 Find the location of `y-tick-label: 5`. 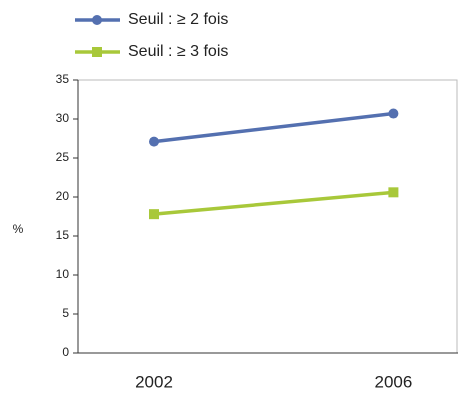

y-tick-label: 5 is located at coordinates (65, 313).